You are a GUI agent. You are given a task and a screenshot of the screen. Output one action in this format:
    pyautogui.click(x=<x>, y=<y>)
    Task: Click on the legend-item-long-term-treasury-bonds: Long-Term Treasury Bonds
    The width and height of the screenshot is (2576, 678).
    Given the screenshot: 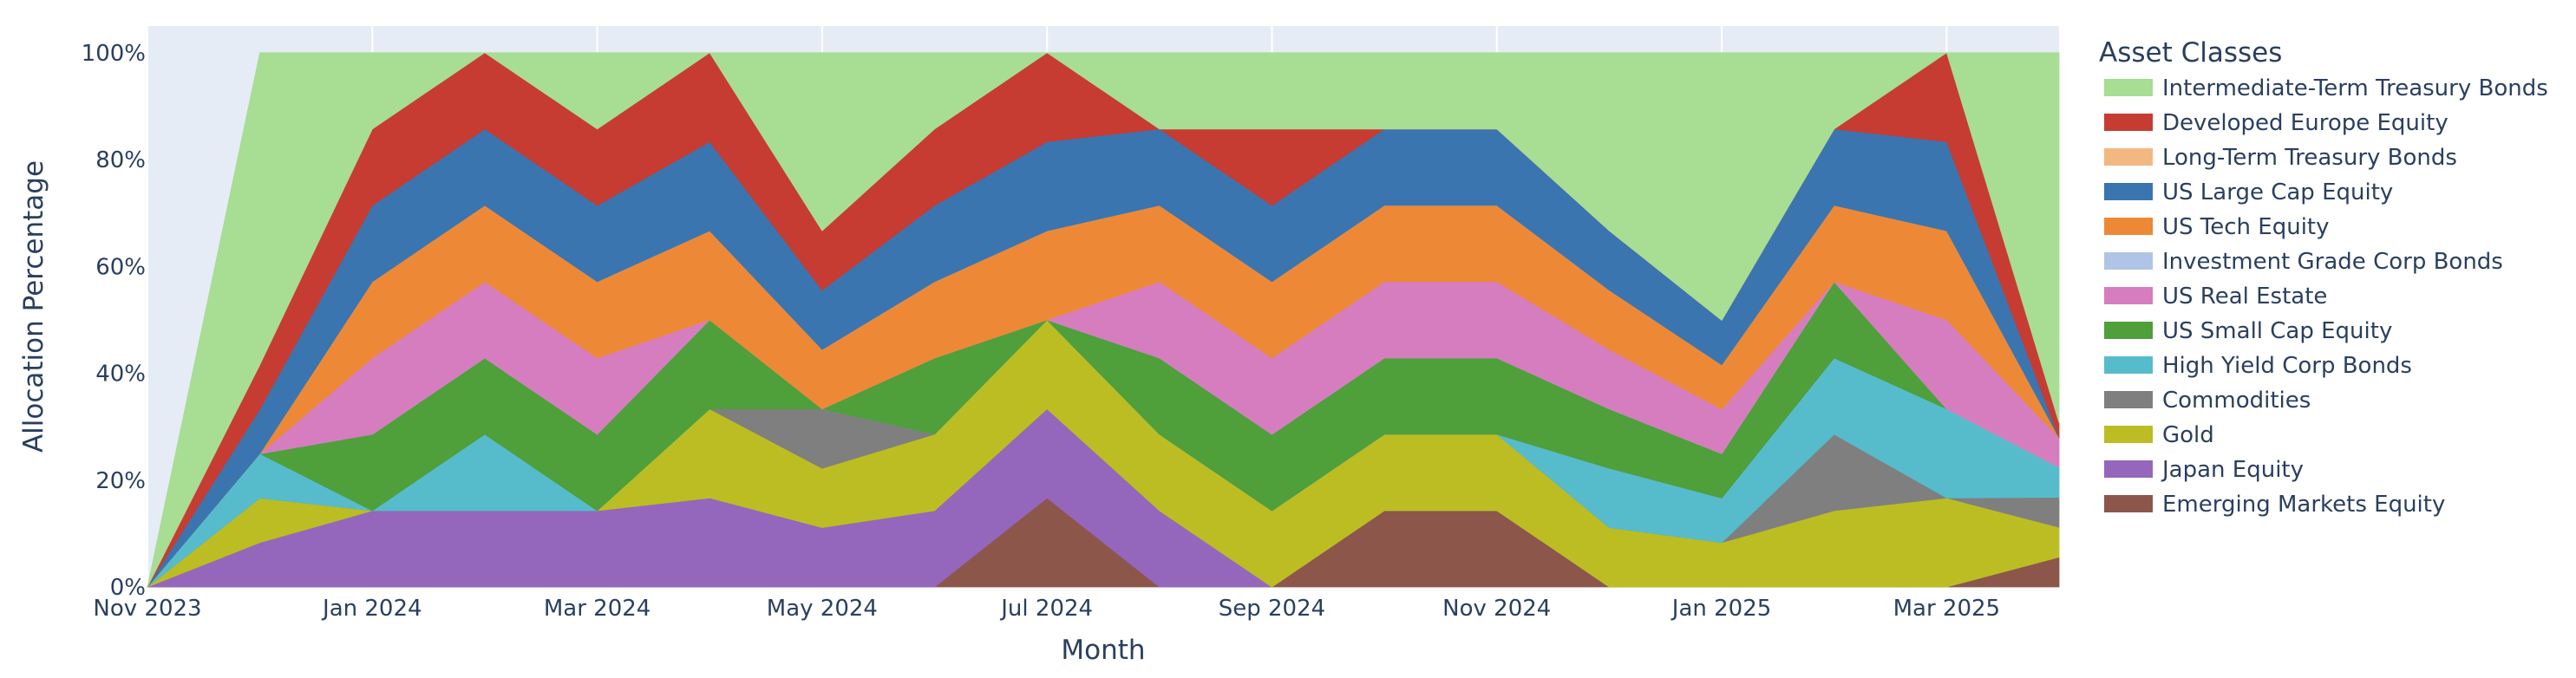 What is the action you would take?
    pyautogui.click(x=2280, y=158)
    